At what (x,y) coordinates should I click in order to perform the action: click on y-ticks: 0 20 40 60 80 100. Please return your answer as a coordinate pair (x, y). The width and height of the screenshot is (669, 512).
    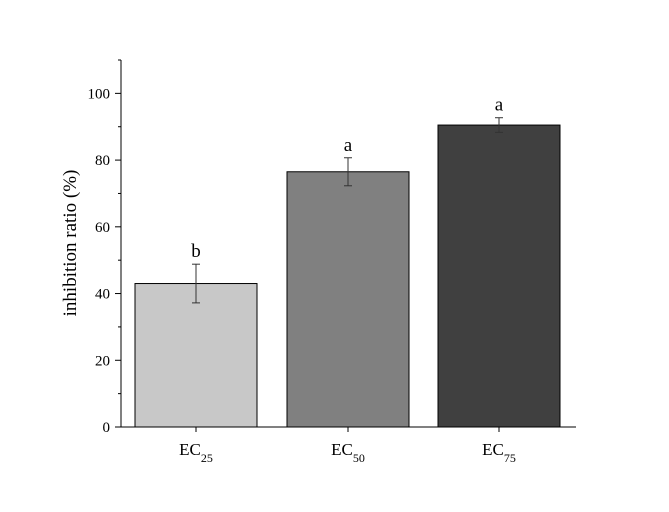
    Looking at the image, I should click on (104, 247).